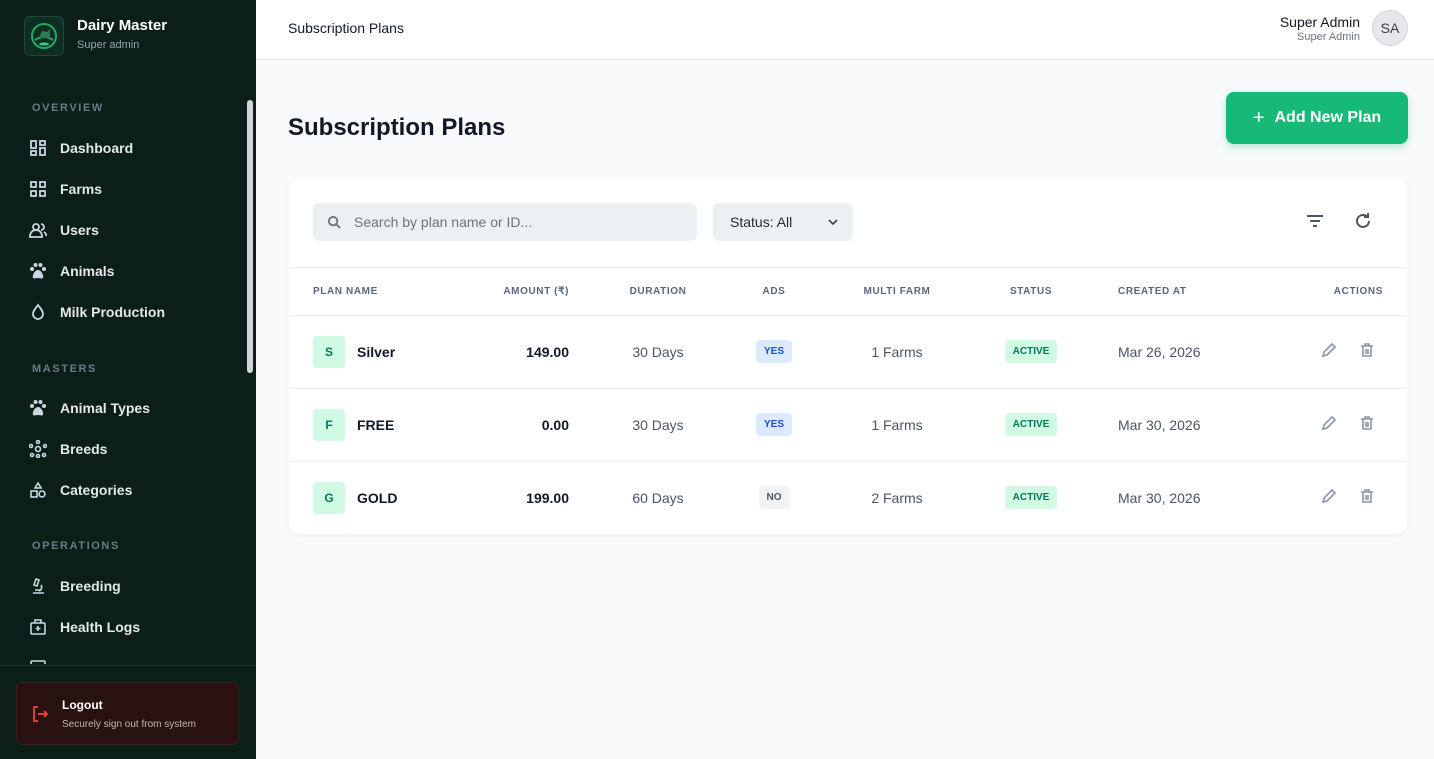 The height and width of the screenshot is (759, 1434). What do you see at coordinates (108, 45) in the screenshot?
I see `app-subtitle: Super admin` at bounding box center [108, 45].